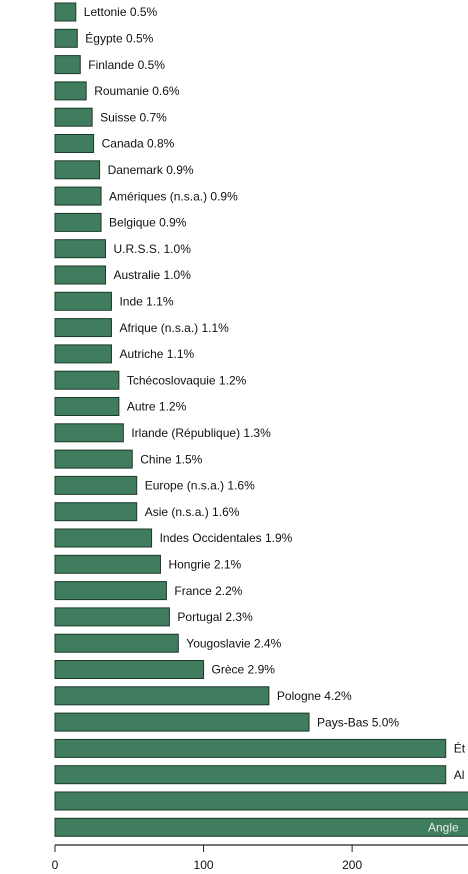 Image resolution: width=468 pixels, height=874 pixels. I want to click on bar-label: Roumanie 0.6%, so click(137, 91).